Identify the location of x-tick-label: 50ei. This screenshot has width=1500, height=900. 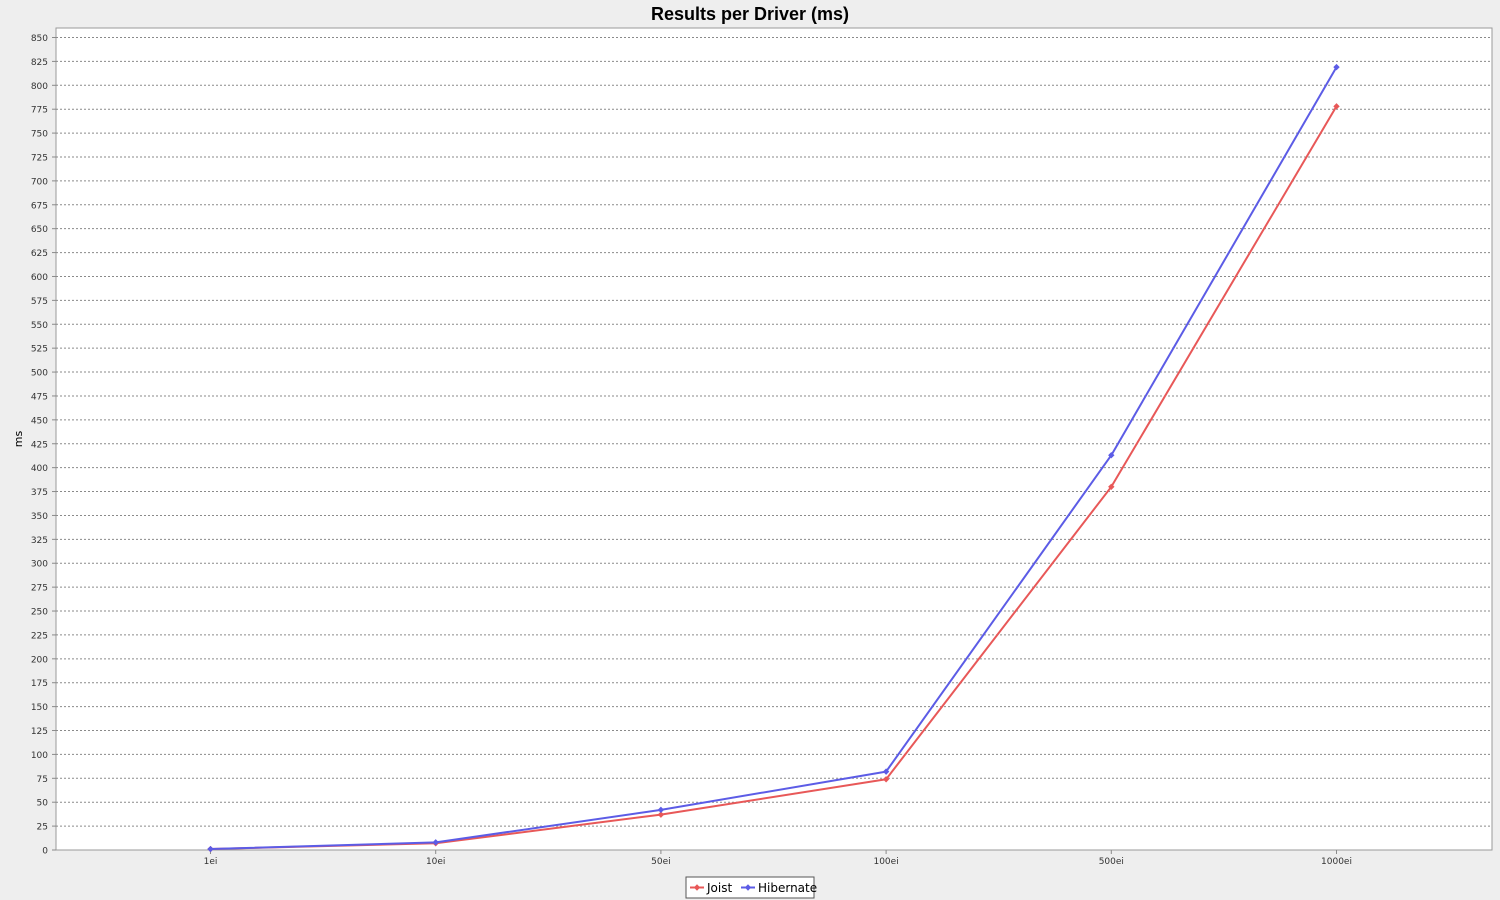
(661, 862).